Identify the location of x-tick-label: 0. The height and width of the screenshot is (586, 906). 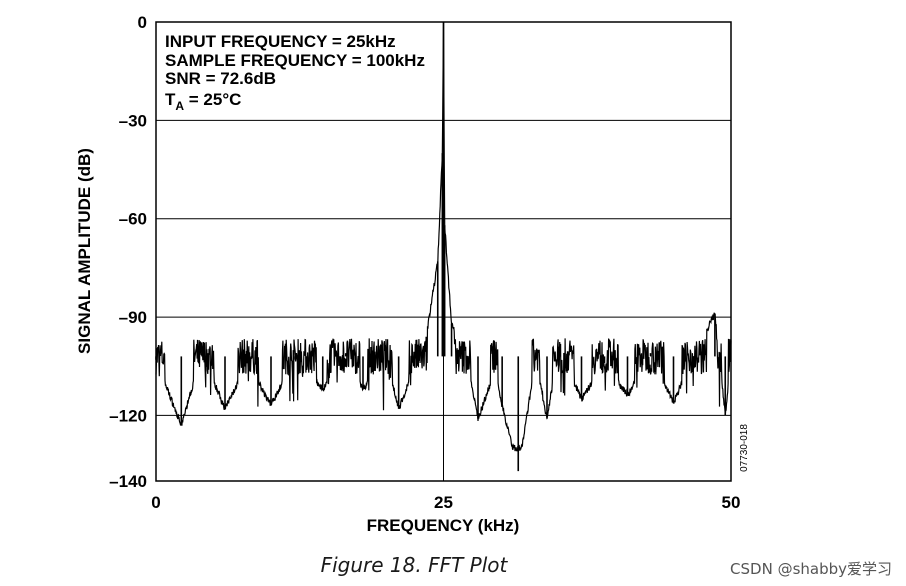
(155, 502).